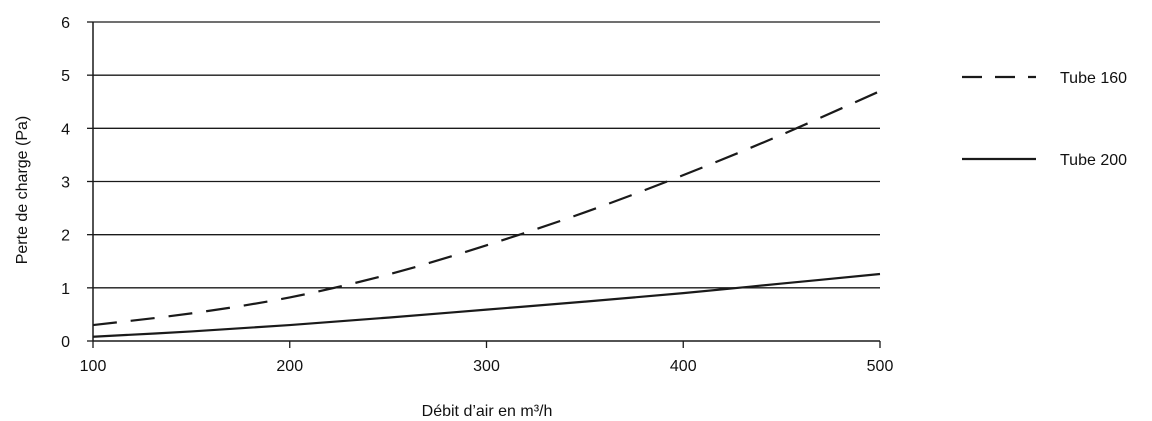 The image size is (1152, 421). Describe the element at coordinates (486, 366) in the screenshot. I see `x-tick-label-300: 300` at that location.